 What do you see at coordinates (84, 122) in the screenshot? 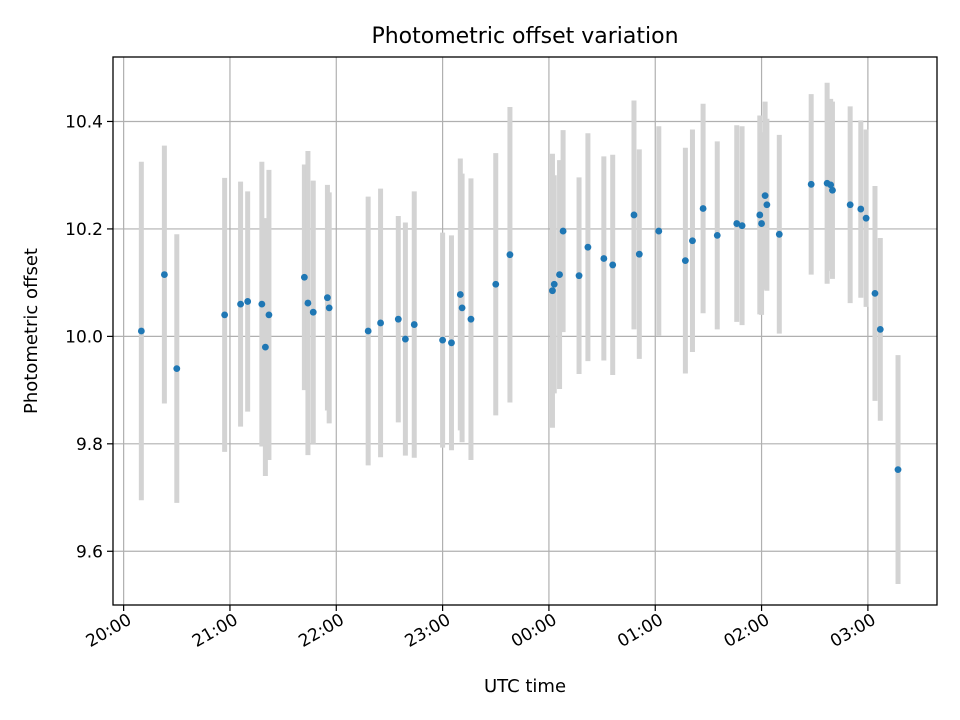
I see `y-tick-label: 10.4` at bounding box center [84, 122].